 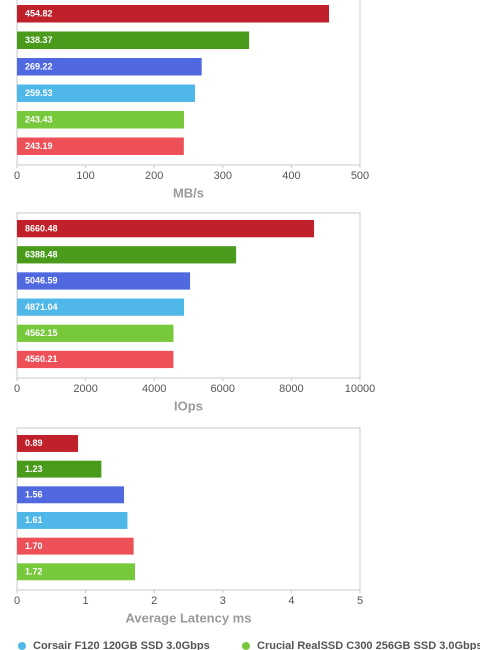 I want to click on value-label: 4871.04, so click(x=41, y=307).